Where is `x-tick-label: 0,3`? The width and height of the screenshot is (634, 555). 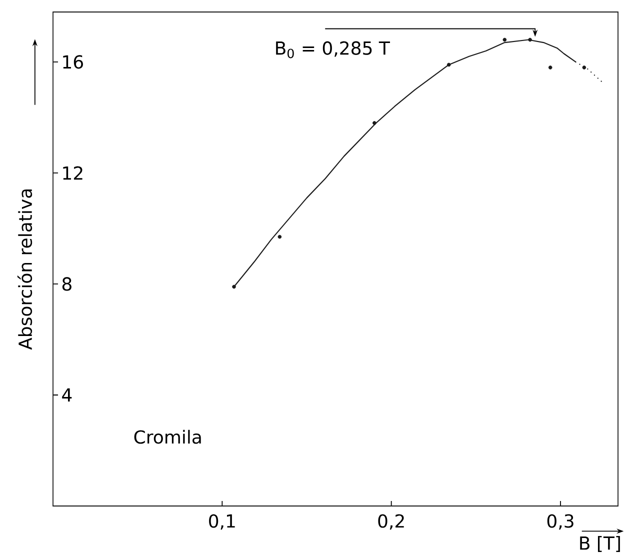
x-tick-label: 0,3 is located at coordinates (560, 522).